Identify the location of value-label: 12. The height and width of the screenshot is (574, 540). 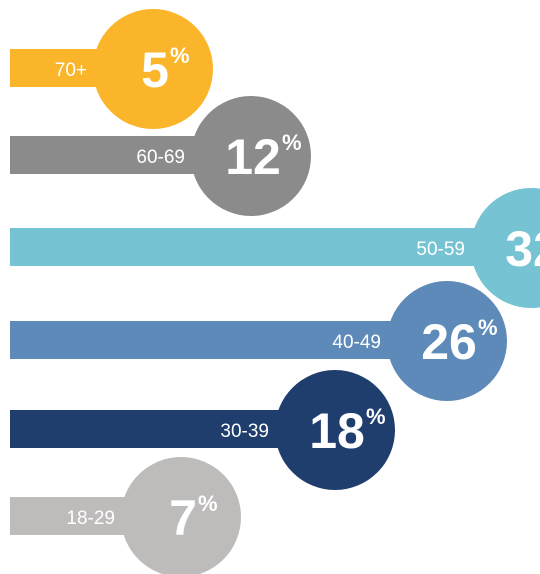
(253, 157).